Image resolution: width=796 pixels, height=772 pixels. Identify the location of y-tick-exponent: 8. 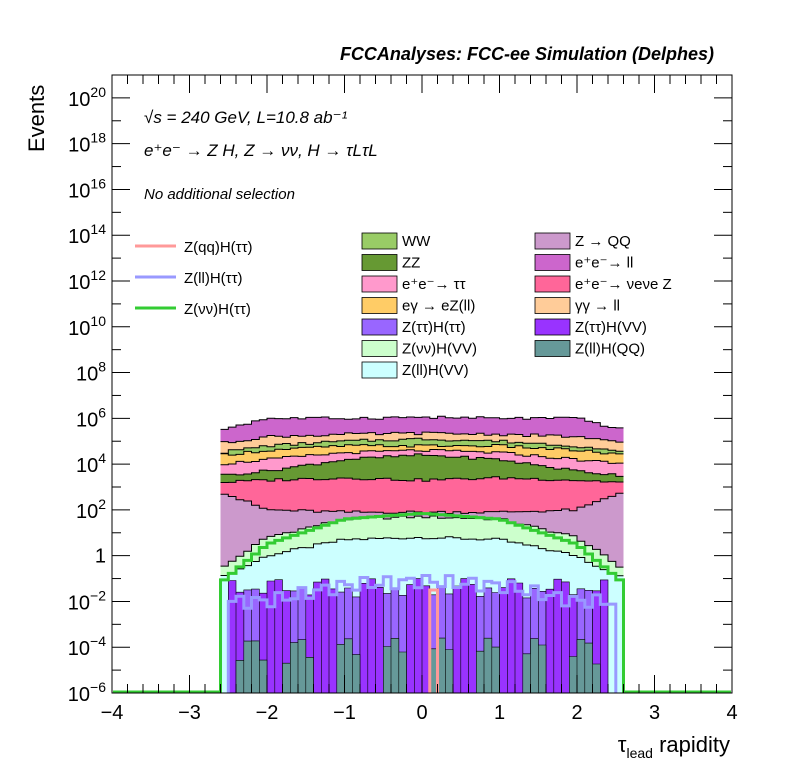
(102, 367).